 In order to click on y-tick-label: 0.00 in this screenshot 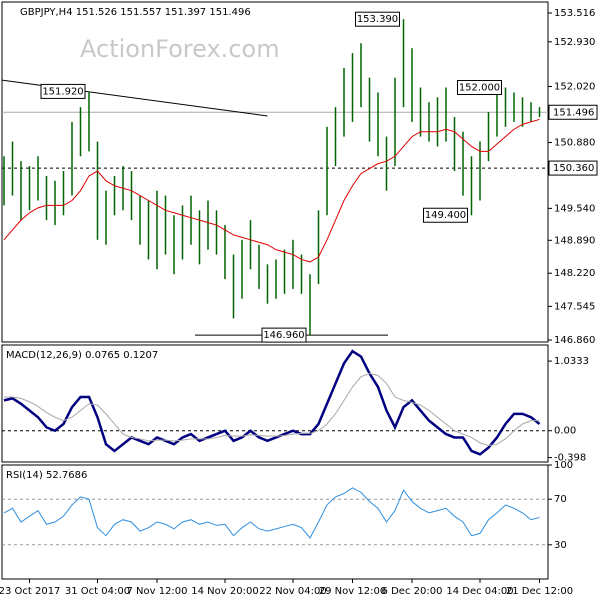, I will do `click(565, 431)`.